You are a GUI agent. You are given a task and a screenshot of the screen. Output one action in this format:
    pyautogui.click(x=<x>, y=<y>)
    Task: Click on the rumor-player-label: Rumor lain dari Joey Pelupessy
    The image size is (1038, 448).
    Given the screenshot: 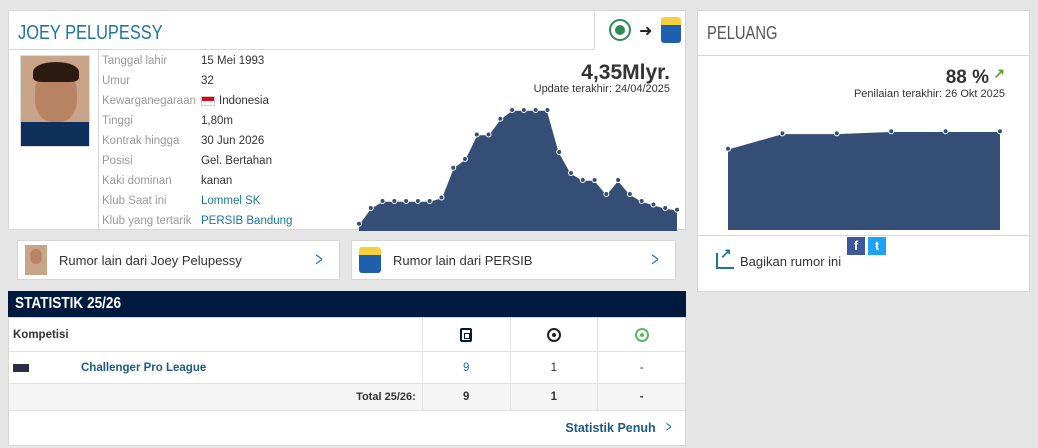 What is the action you would take?
    pyautogui.click(x=150, y=260)
    